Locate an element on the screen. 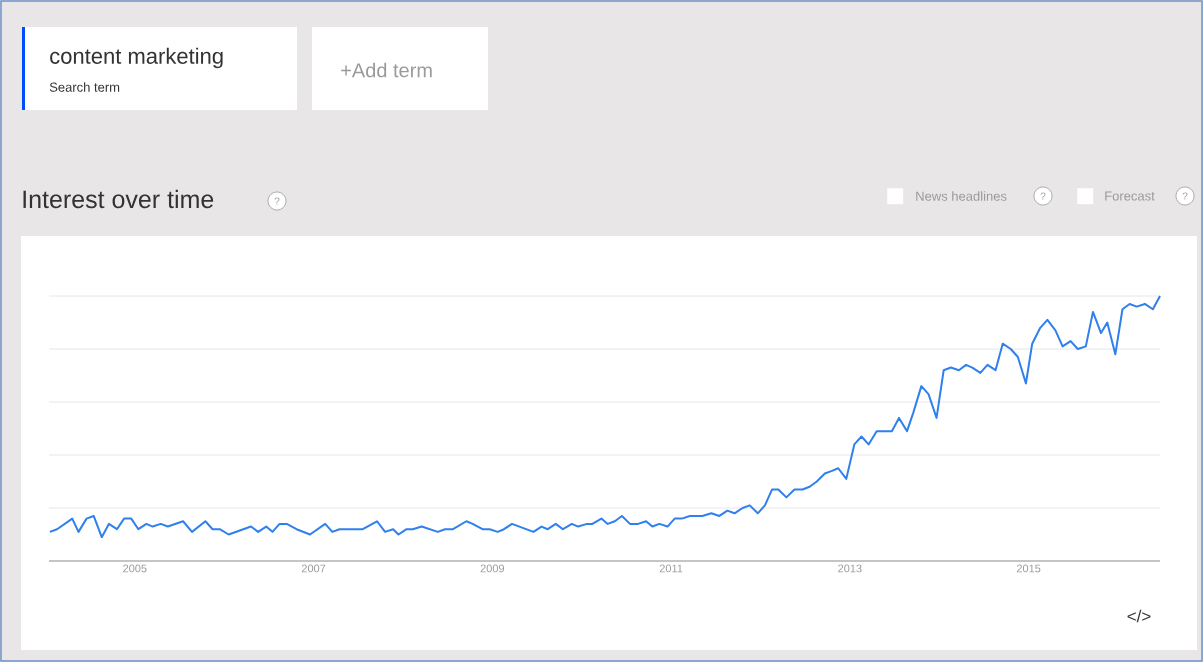  x-tick-label: 2013 is located at coordinates (850, 568).